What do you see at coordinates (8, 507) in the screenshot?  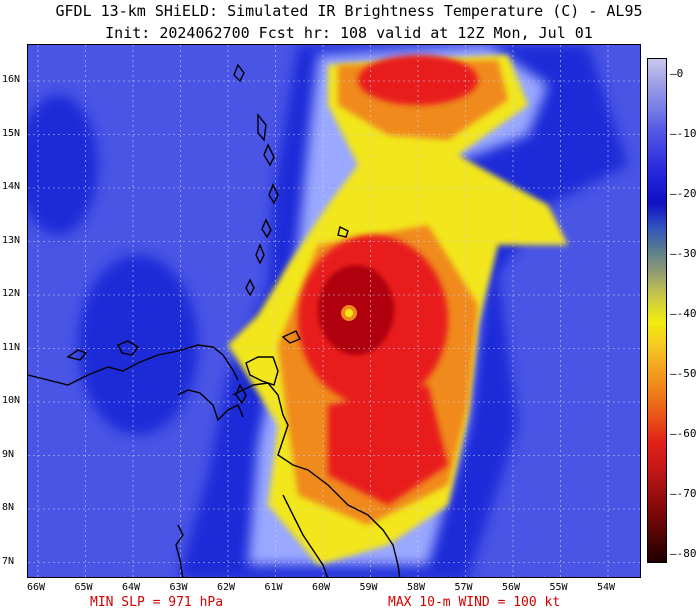 I see `latitude-label: 8N` at bounding box center [8, 507].